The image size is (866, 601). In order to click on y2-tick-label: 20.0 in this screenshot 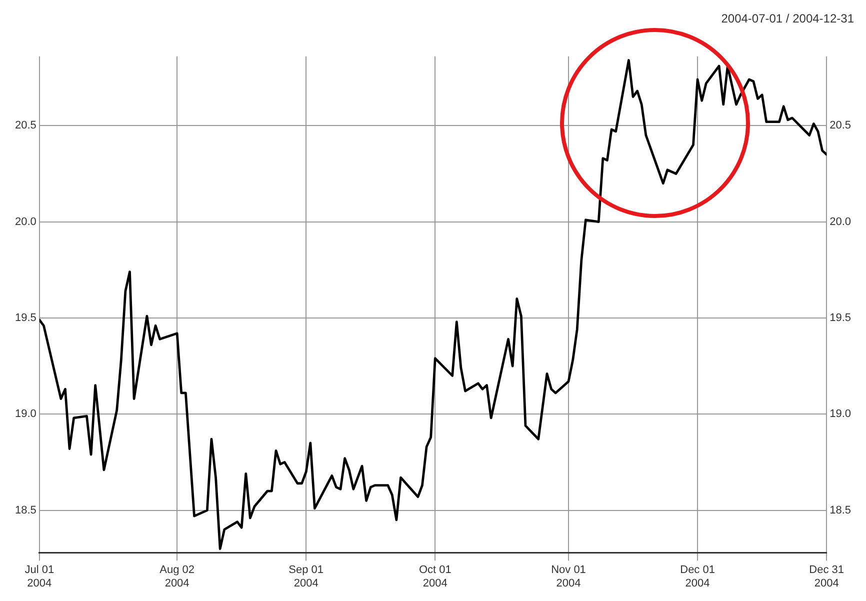, I will do `click(841, 222)`.